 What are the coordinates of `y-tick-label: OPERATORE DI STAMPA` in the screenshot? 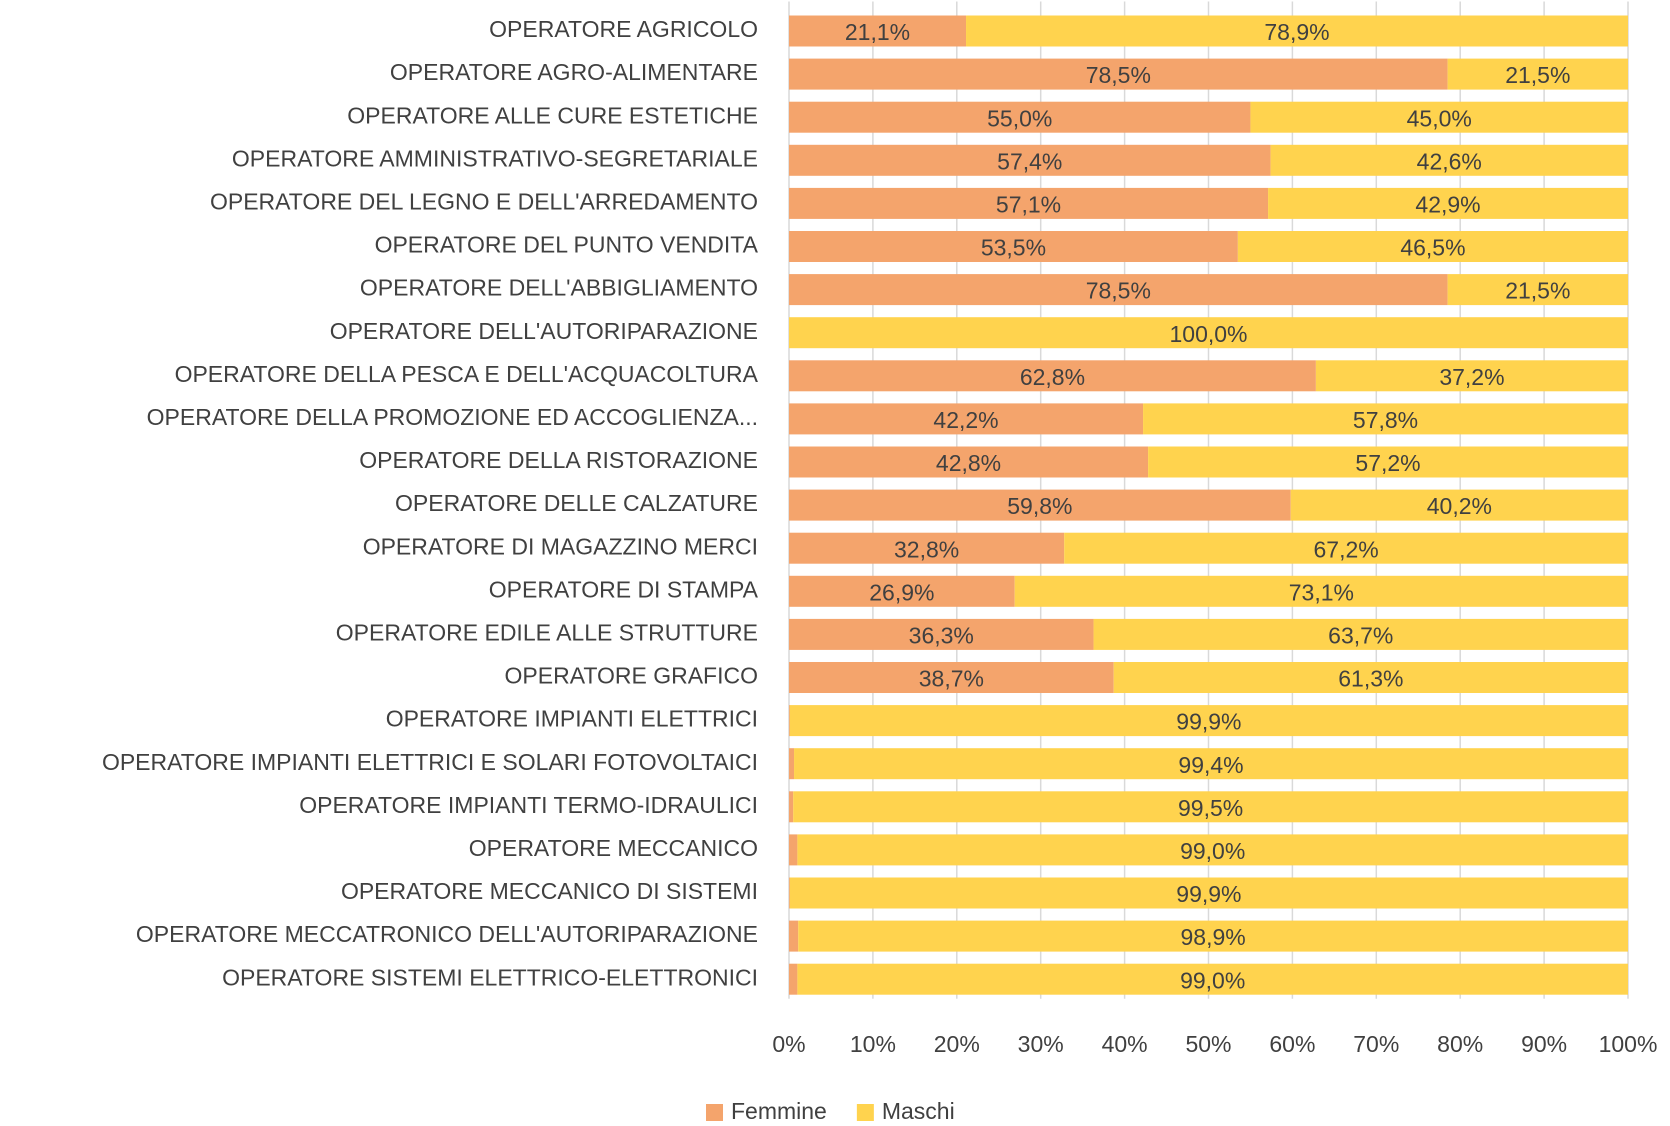 It's located at (624, 589).